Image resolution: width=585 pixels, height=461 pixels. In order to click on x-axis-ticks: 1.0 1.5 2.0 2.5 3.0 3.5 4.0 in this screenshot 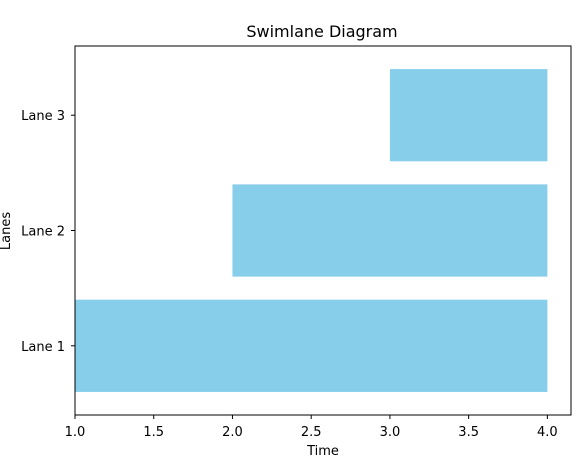, I will do `click(311, 427)`.